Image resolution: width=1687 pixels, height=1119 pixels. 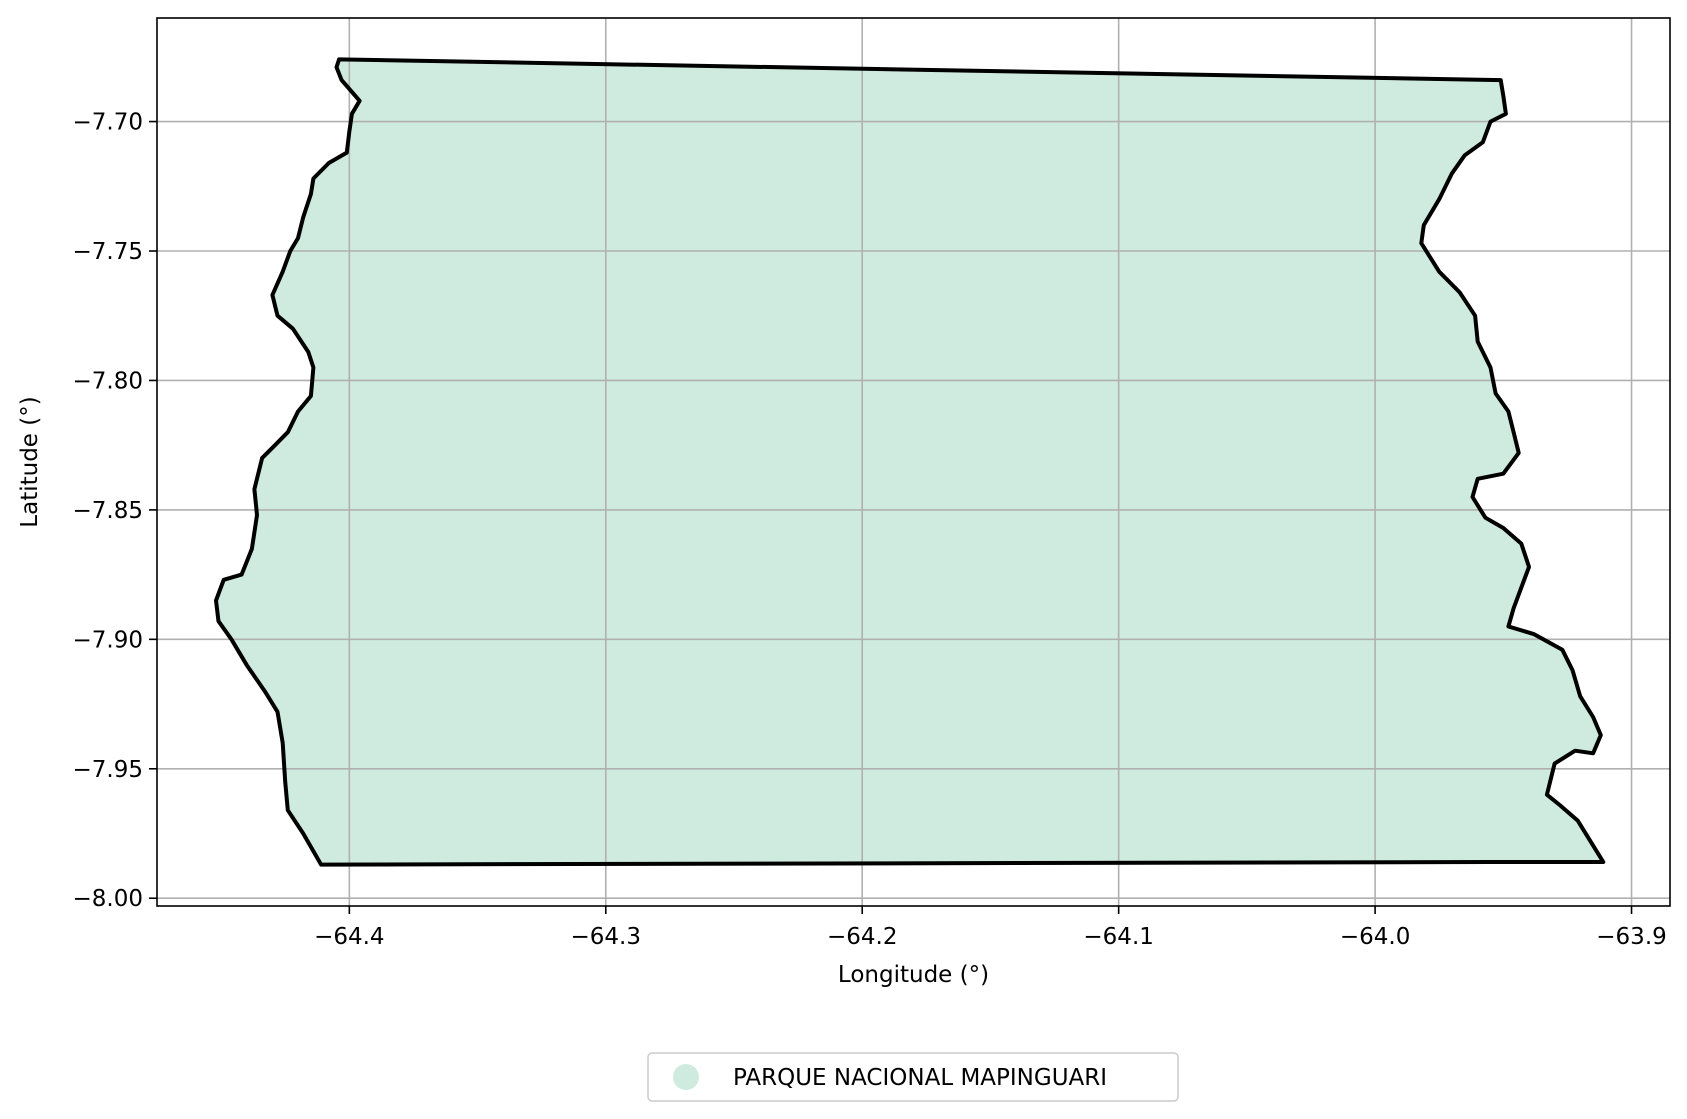 I want to click on x-tick-label: −64.4, so click(x=349, y=937).